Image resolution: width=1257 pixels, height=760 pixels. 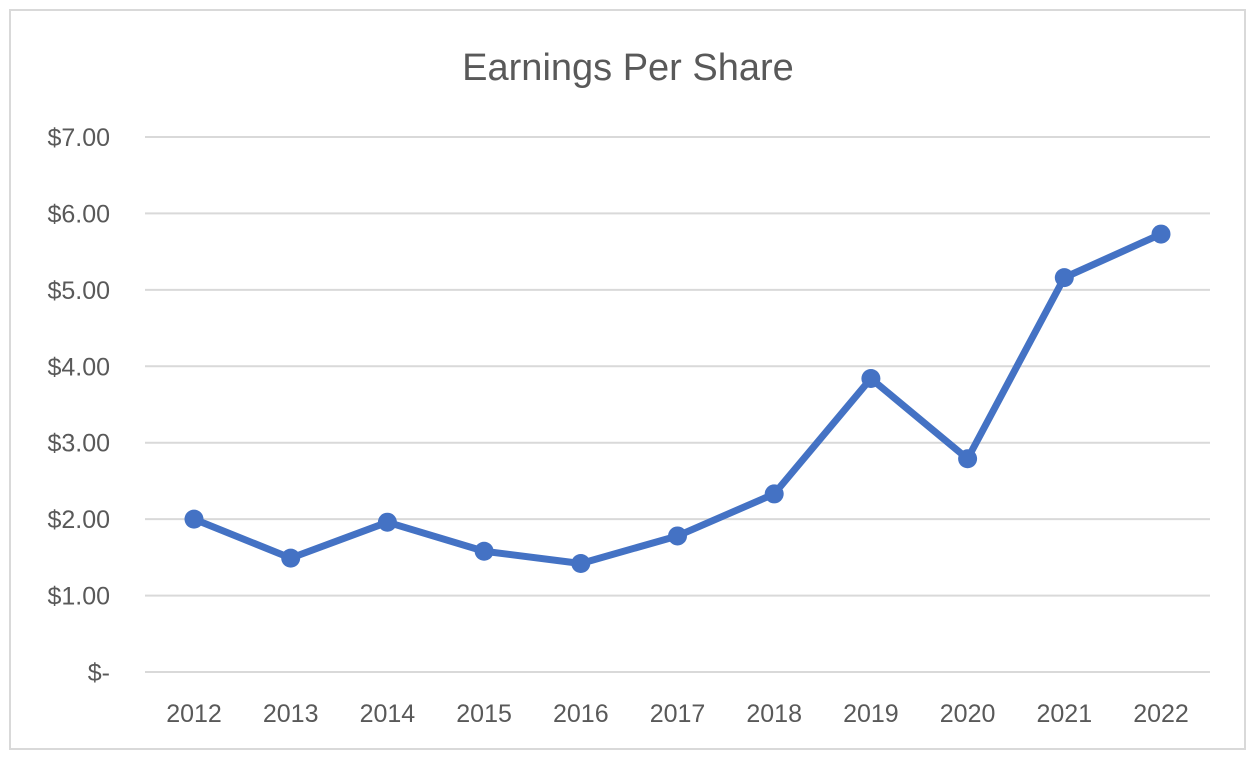 What do you see at coordinates (78, 291) in the screenshot?
I see `y-tick-label: $5.00` at bounding box center [78, 291].